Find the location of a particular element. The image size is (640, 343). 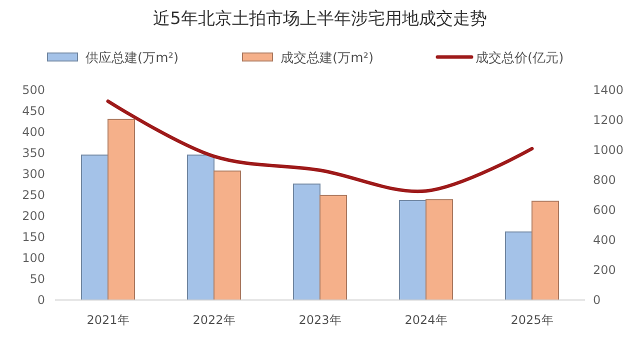

y-tick-label: 250 is located at coordinates (33, 195).